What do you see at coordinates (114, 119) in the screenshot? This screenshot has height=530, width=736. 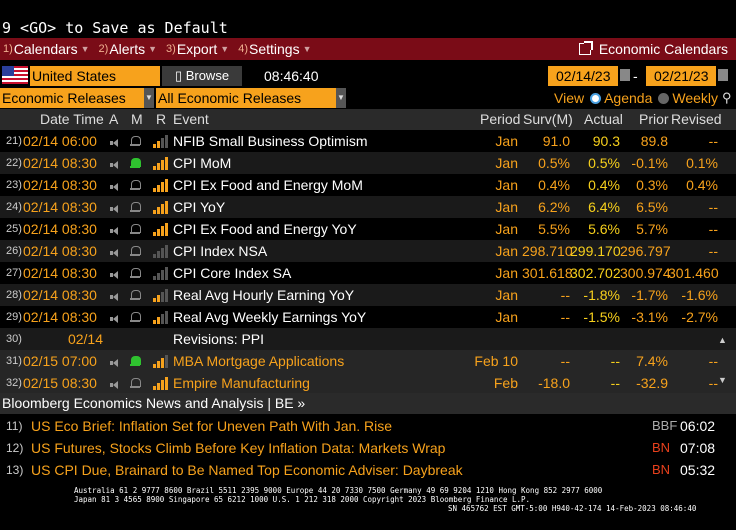 I see `header-a: A` at bounding box center [114, 119].